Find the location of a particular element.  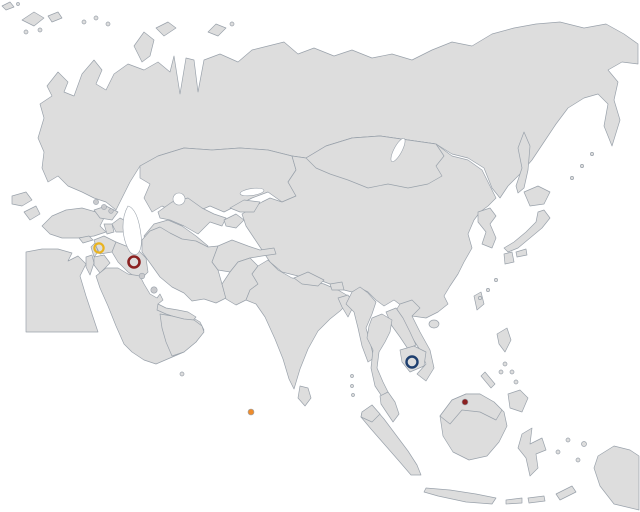

region-malaysia-east is located at coordinates (471, 409).